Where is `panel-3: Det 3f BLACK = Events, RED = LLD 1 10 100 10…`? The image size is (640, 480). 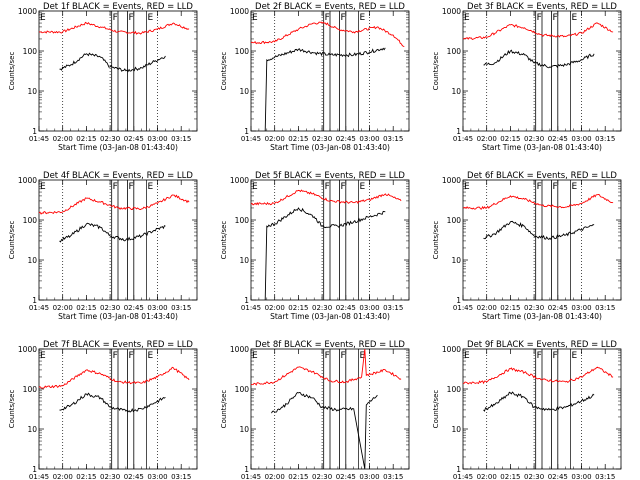 panel-3: Det 3f BLACK = Events, RED = LLD 1 10 100 10… is located at coordinates (527, 77).